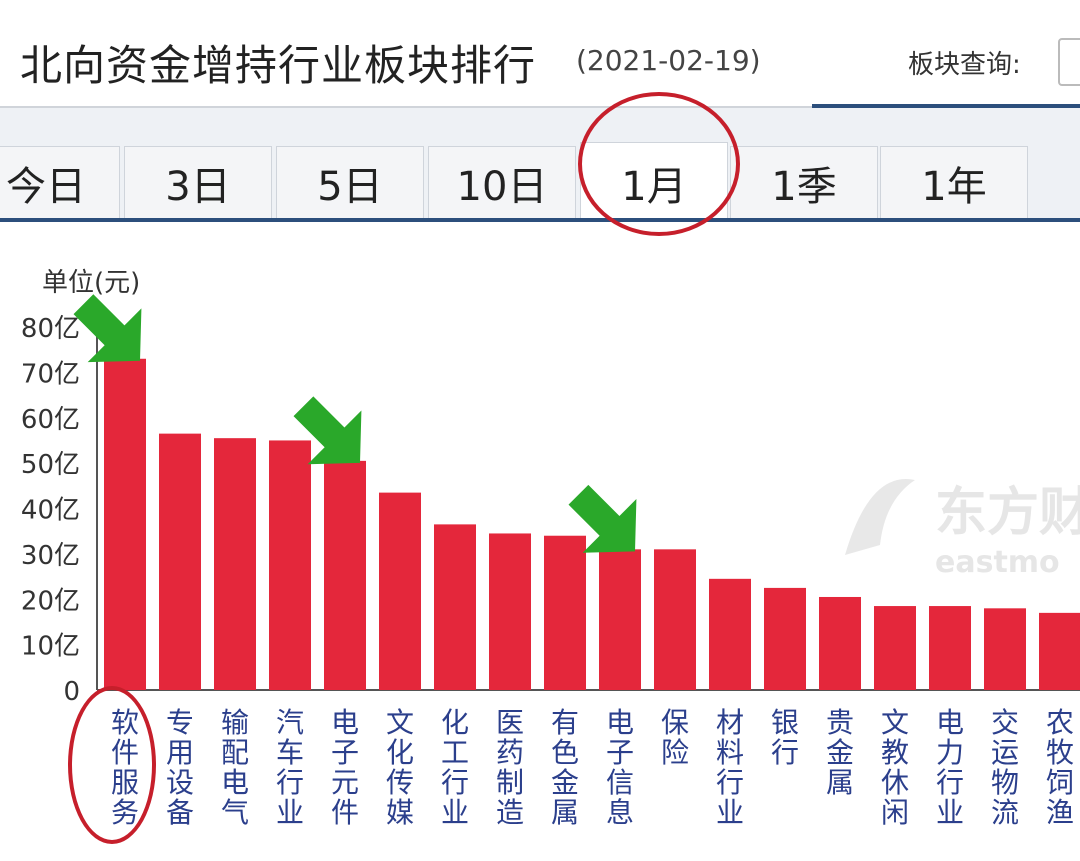  I want to click on sector-query-label: 板块查询:, so click(964, 65).